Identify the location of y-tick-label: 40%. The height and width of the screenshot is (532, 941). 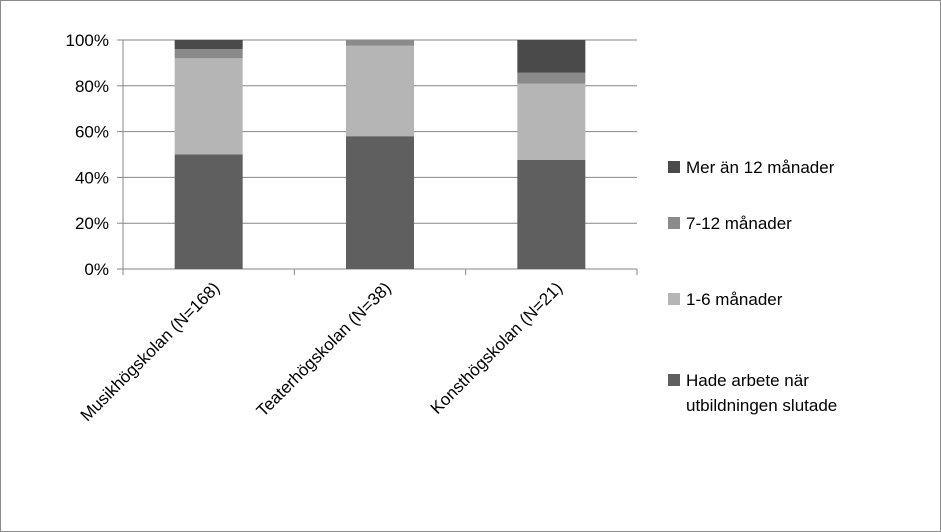
(92, 177).